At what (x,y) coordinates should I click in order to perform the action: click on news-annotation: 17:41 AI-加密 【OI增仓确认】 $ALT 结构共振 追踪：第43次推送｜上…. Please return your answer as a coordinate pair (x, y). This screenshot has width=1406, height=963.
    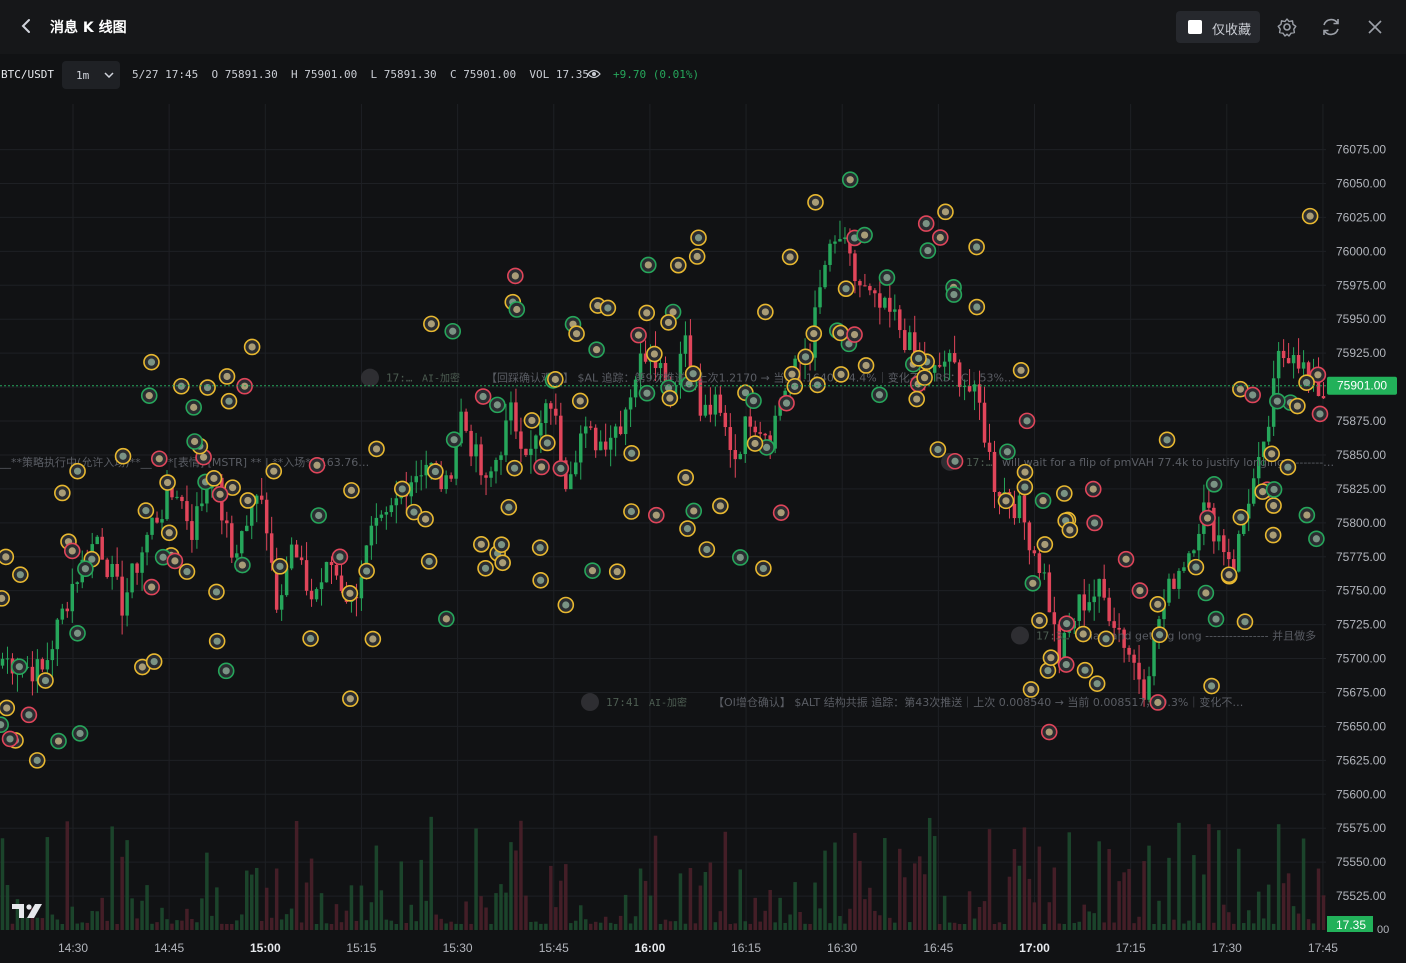
    Looking at the image, I should click on (912, 702).